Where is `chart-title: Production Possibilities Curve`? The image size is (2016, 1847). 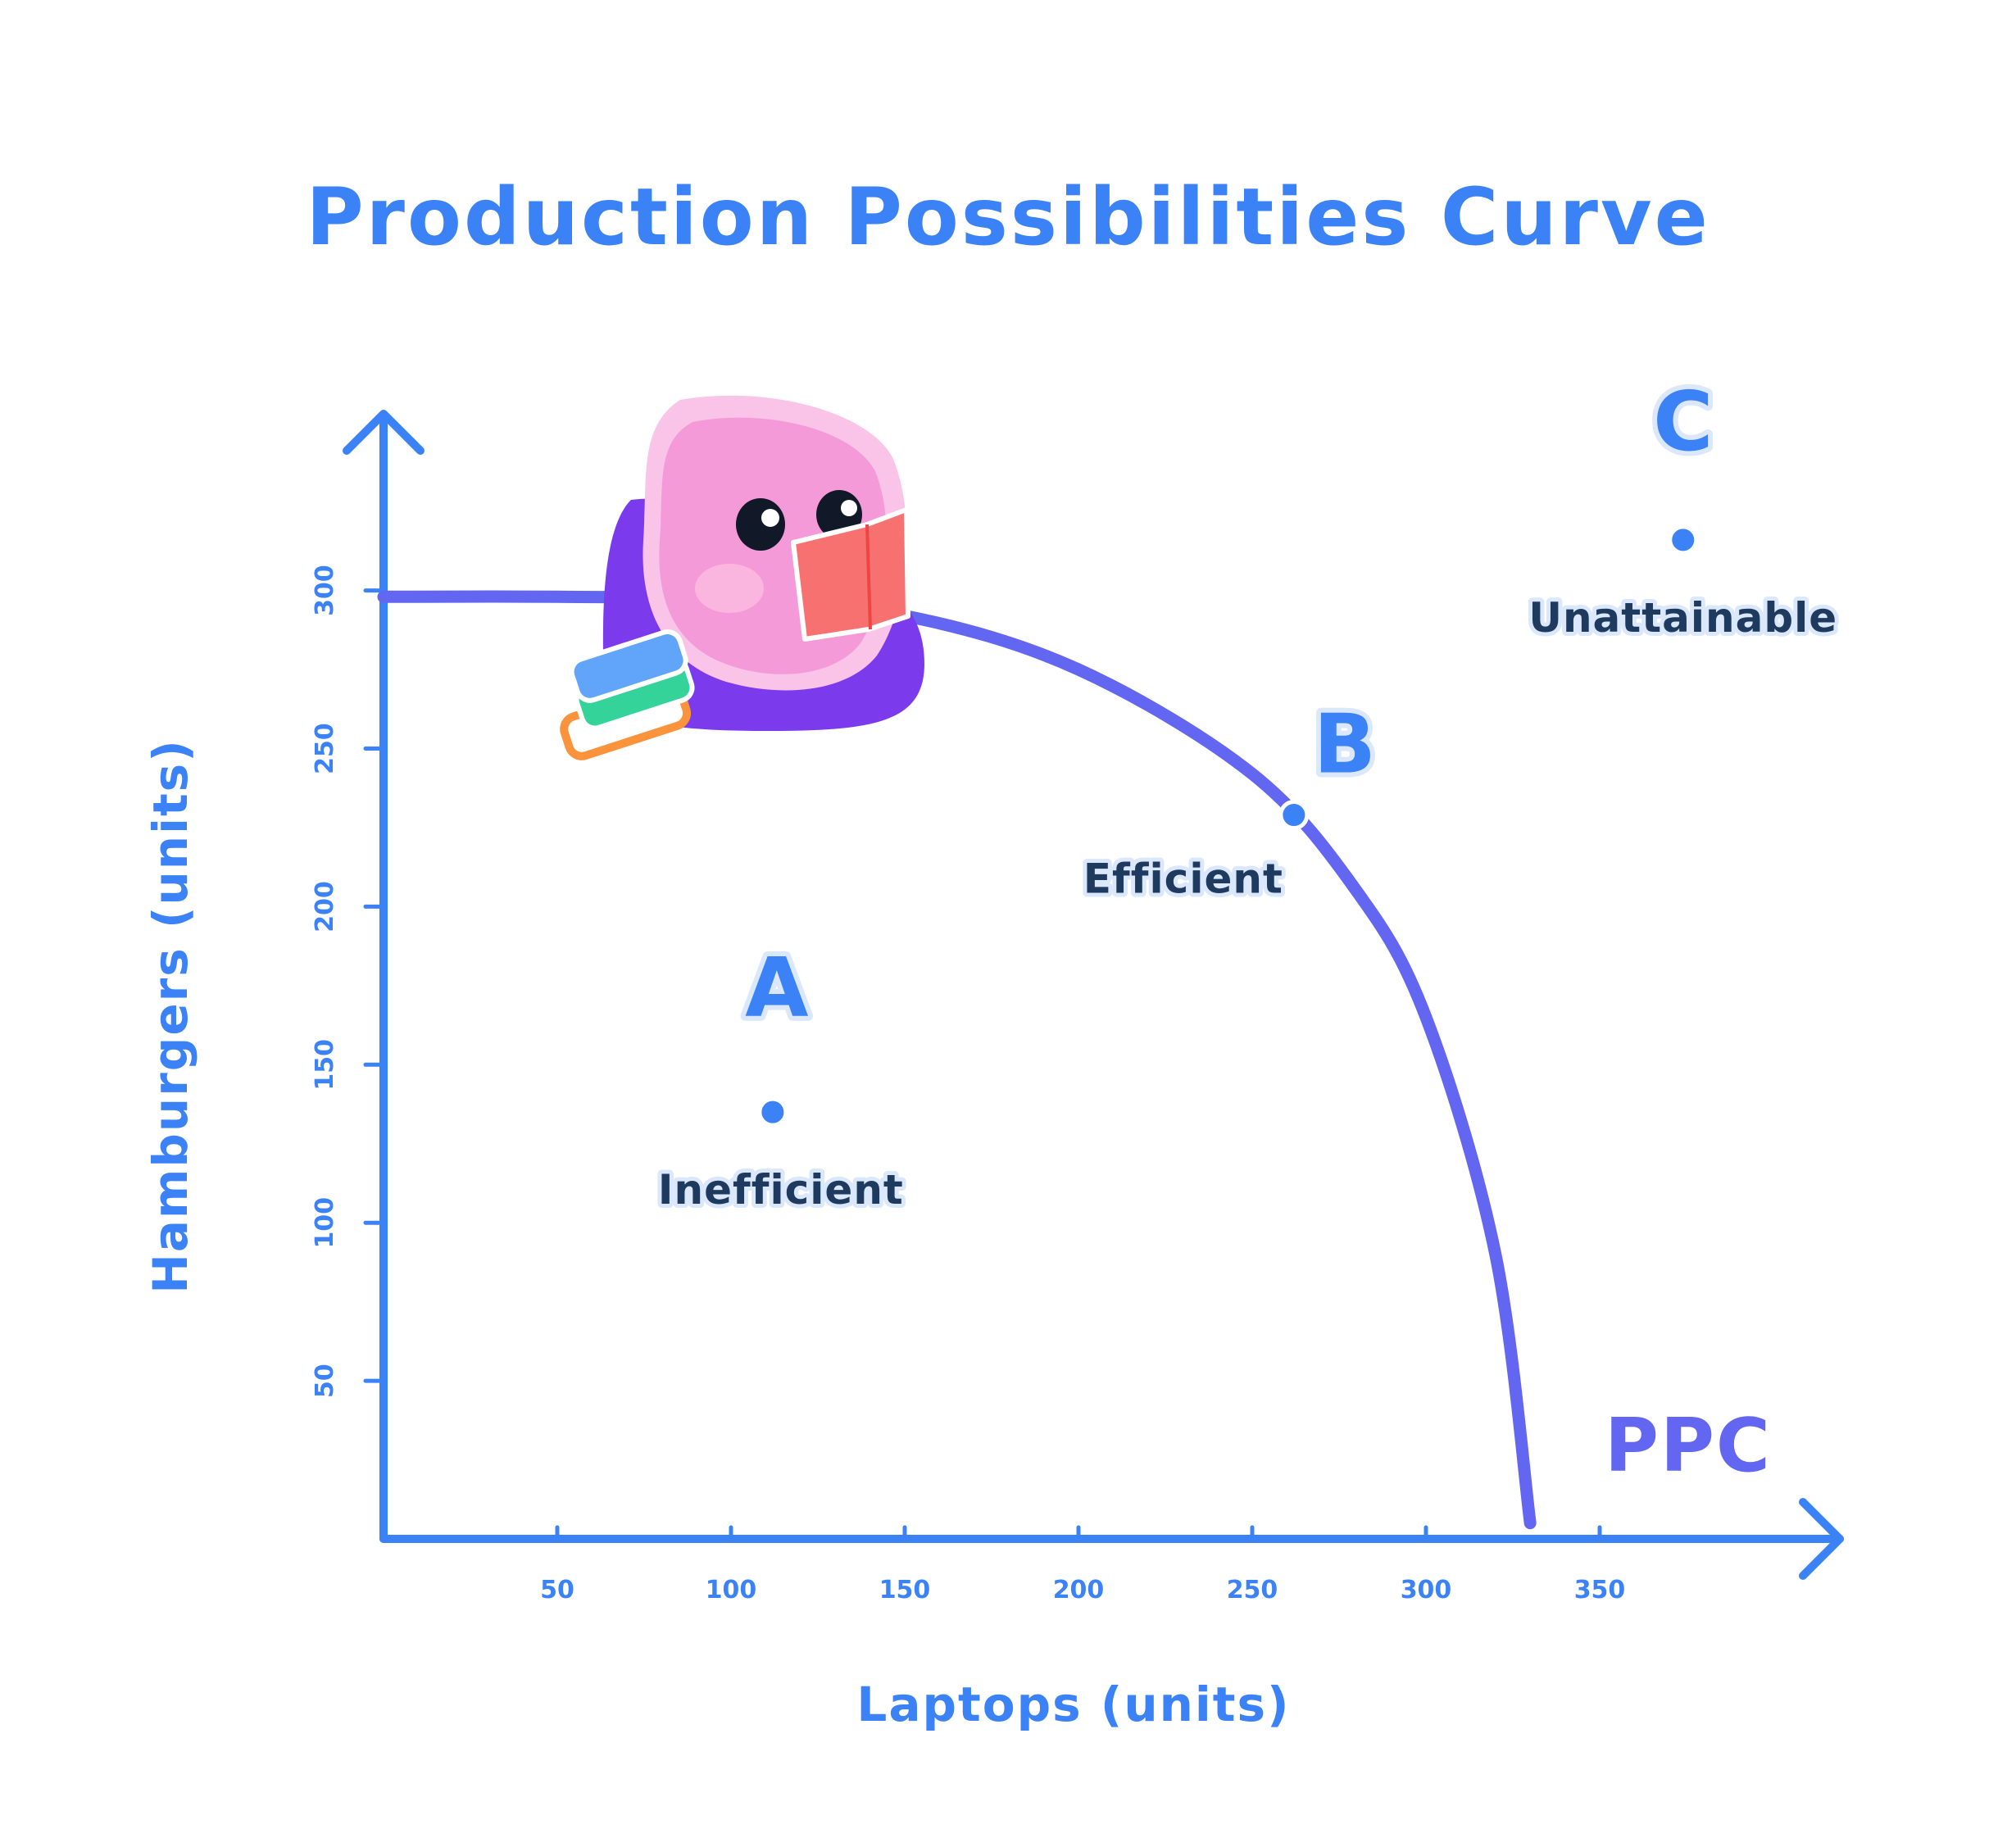 chart-title: Production Possibilities Curve is located at coordinates (1008, 217).